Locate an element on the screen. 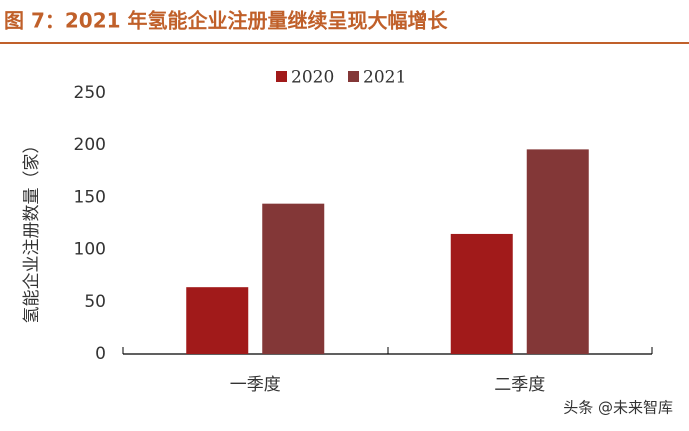 The width and height of the screenshot is (689, 431). legend-label: 2021 is located at coordinates (384, 78).